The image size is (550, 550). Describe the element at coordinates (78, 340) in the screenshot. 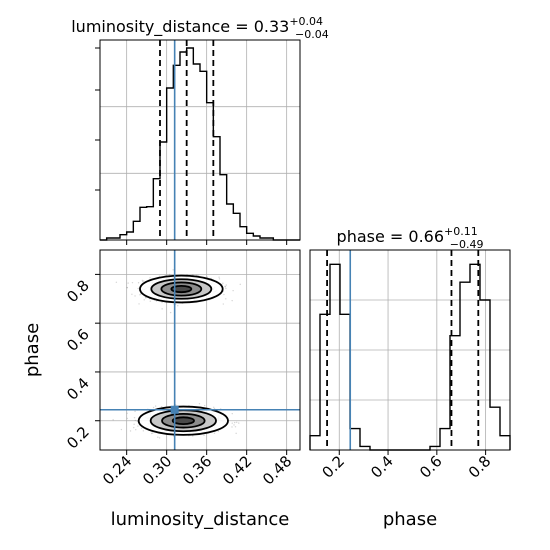

I see `y-tick-label: 0.6` at that location.